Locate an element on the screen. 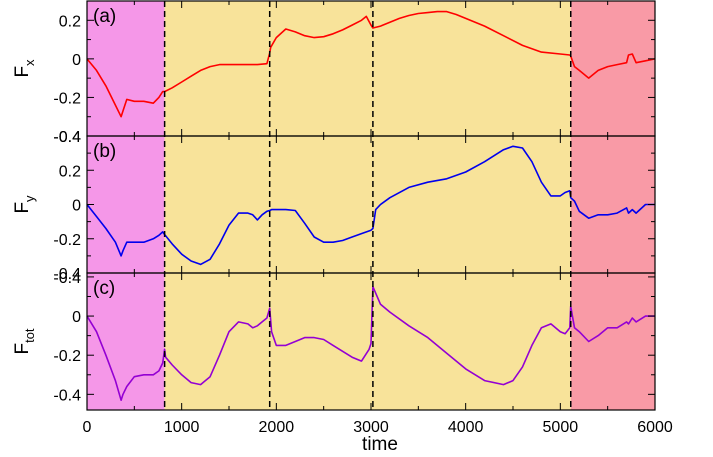  y-tick-label-0-1: 0 is located at coordinates (76, 60).